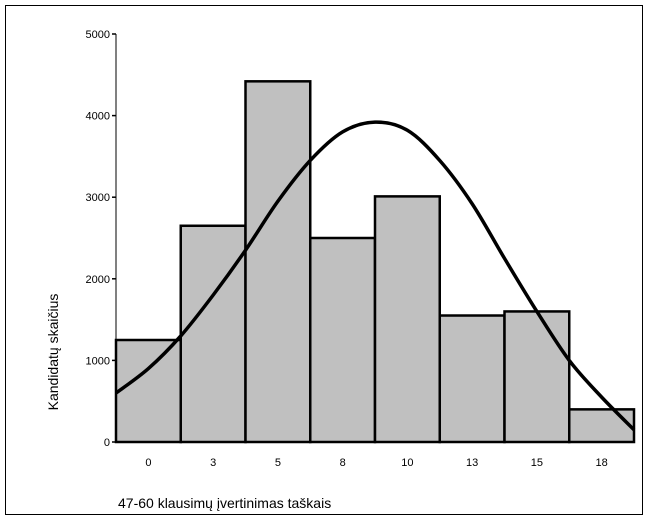  I want to click on x-tick-label-18: 18, so click(602, 463).